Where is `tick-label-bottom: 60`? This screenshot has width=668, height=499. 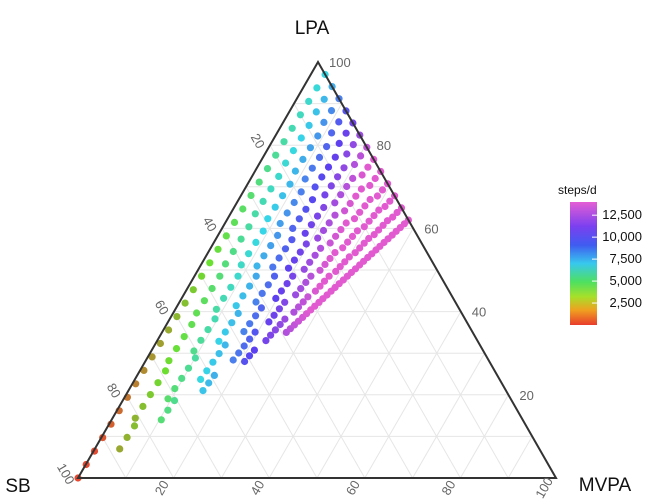 tick-label-bottom: 60 is located at coordinates (353, 488).